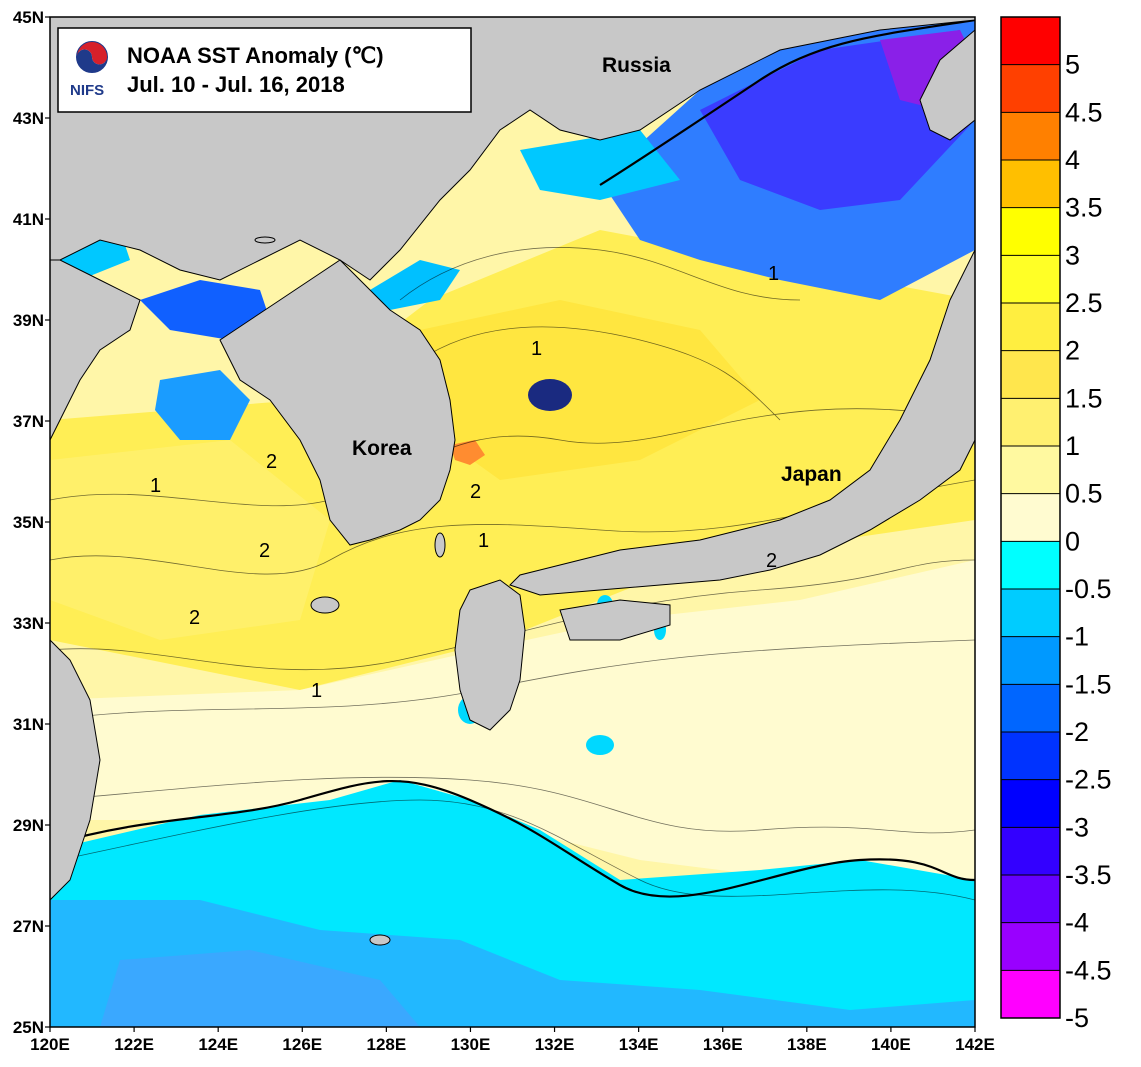 The width and height of the screenshot is (1141, 1067). What do you see at coordinates (28, 421) in the screenshot?
I see `y-tick-label: 37N` at bounding box center [28, 421].